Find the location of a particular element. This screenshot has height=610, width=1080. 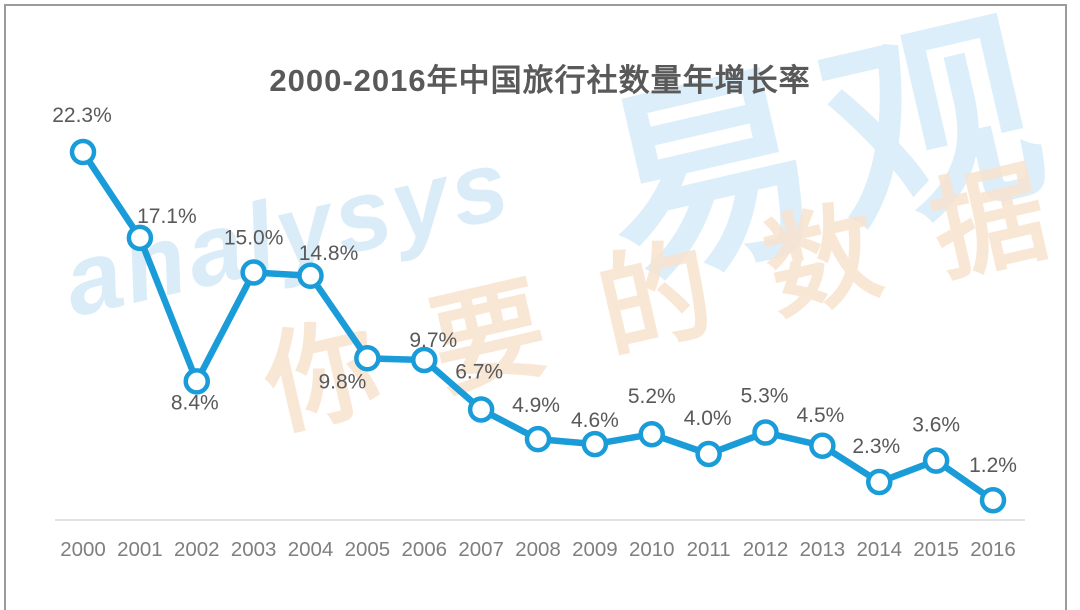

data-value-label: 4.6% is located at coordinates (595, 420).